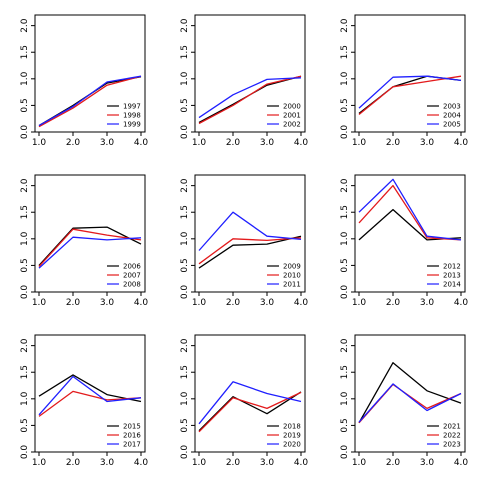  I want to click on legend-label: 2022, so click(452, 436).